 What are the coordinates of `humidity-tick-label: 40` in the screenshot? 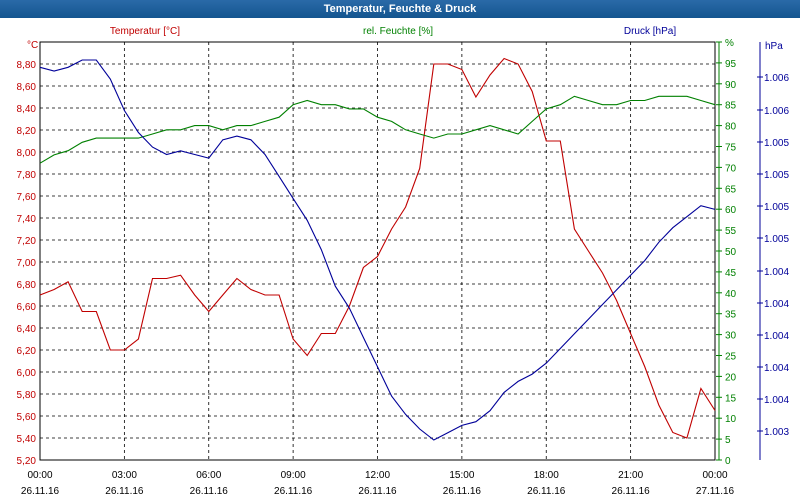 It's located at (731, 294).